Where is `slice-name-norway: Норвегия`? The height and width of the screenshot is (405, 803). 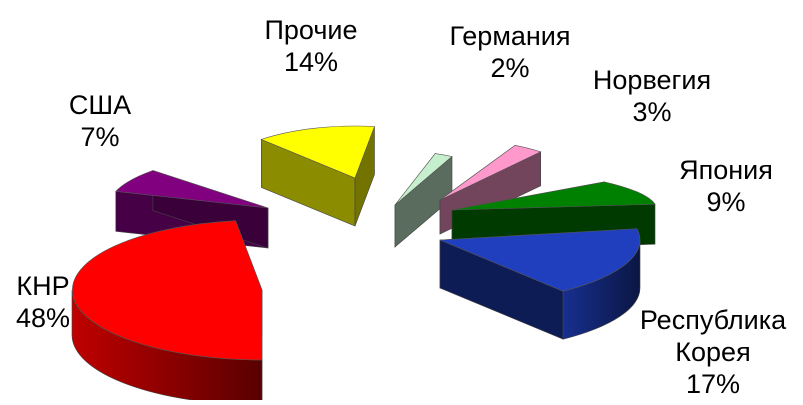 slice-name-norway: Норвегия is located at coordinates (652, 80).